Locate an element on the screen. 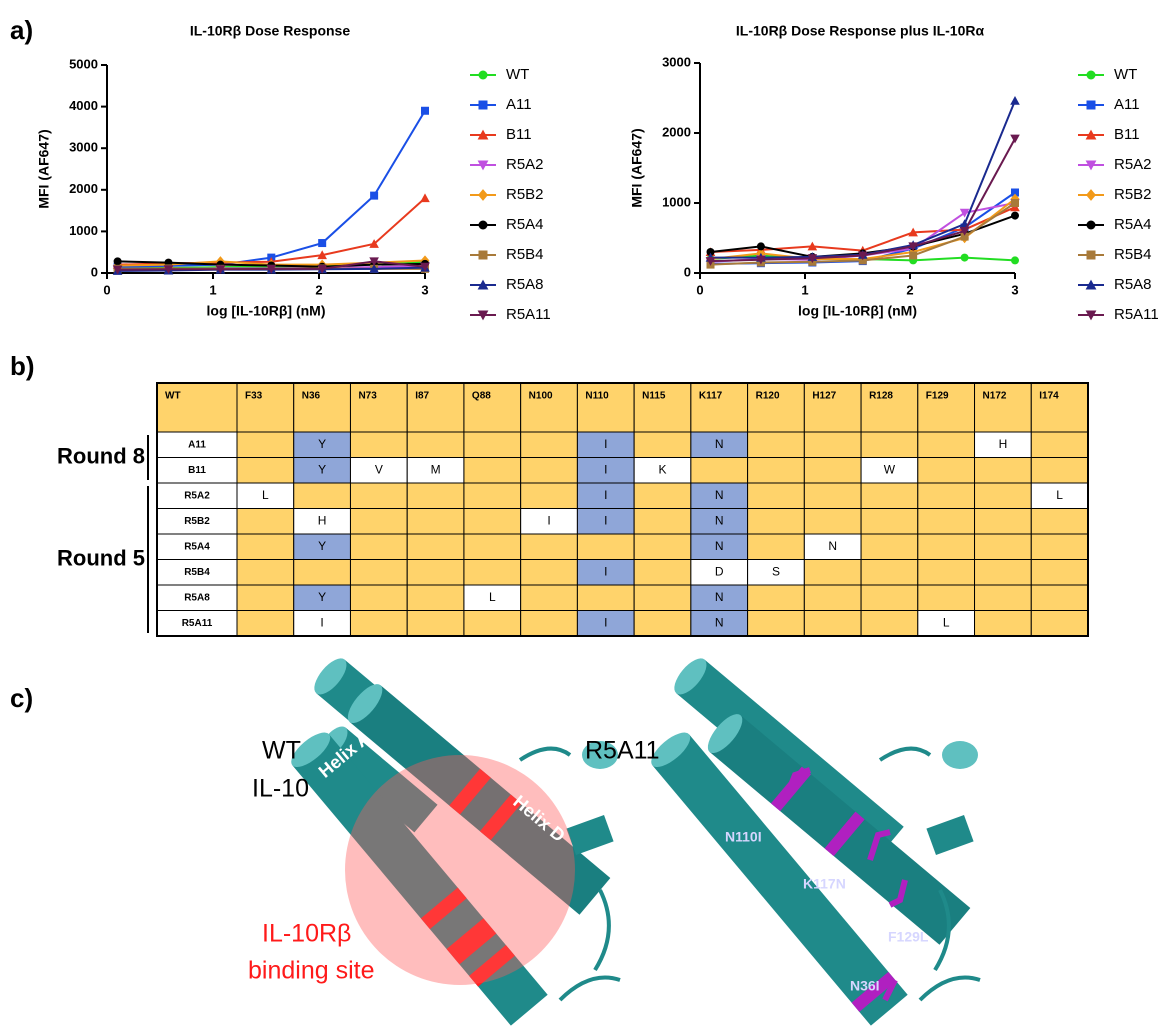 The width and height of the screenshot is (1159, 1027). cell-text: H is located at coordinates (1003, 444).